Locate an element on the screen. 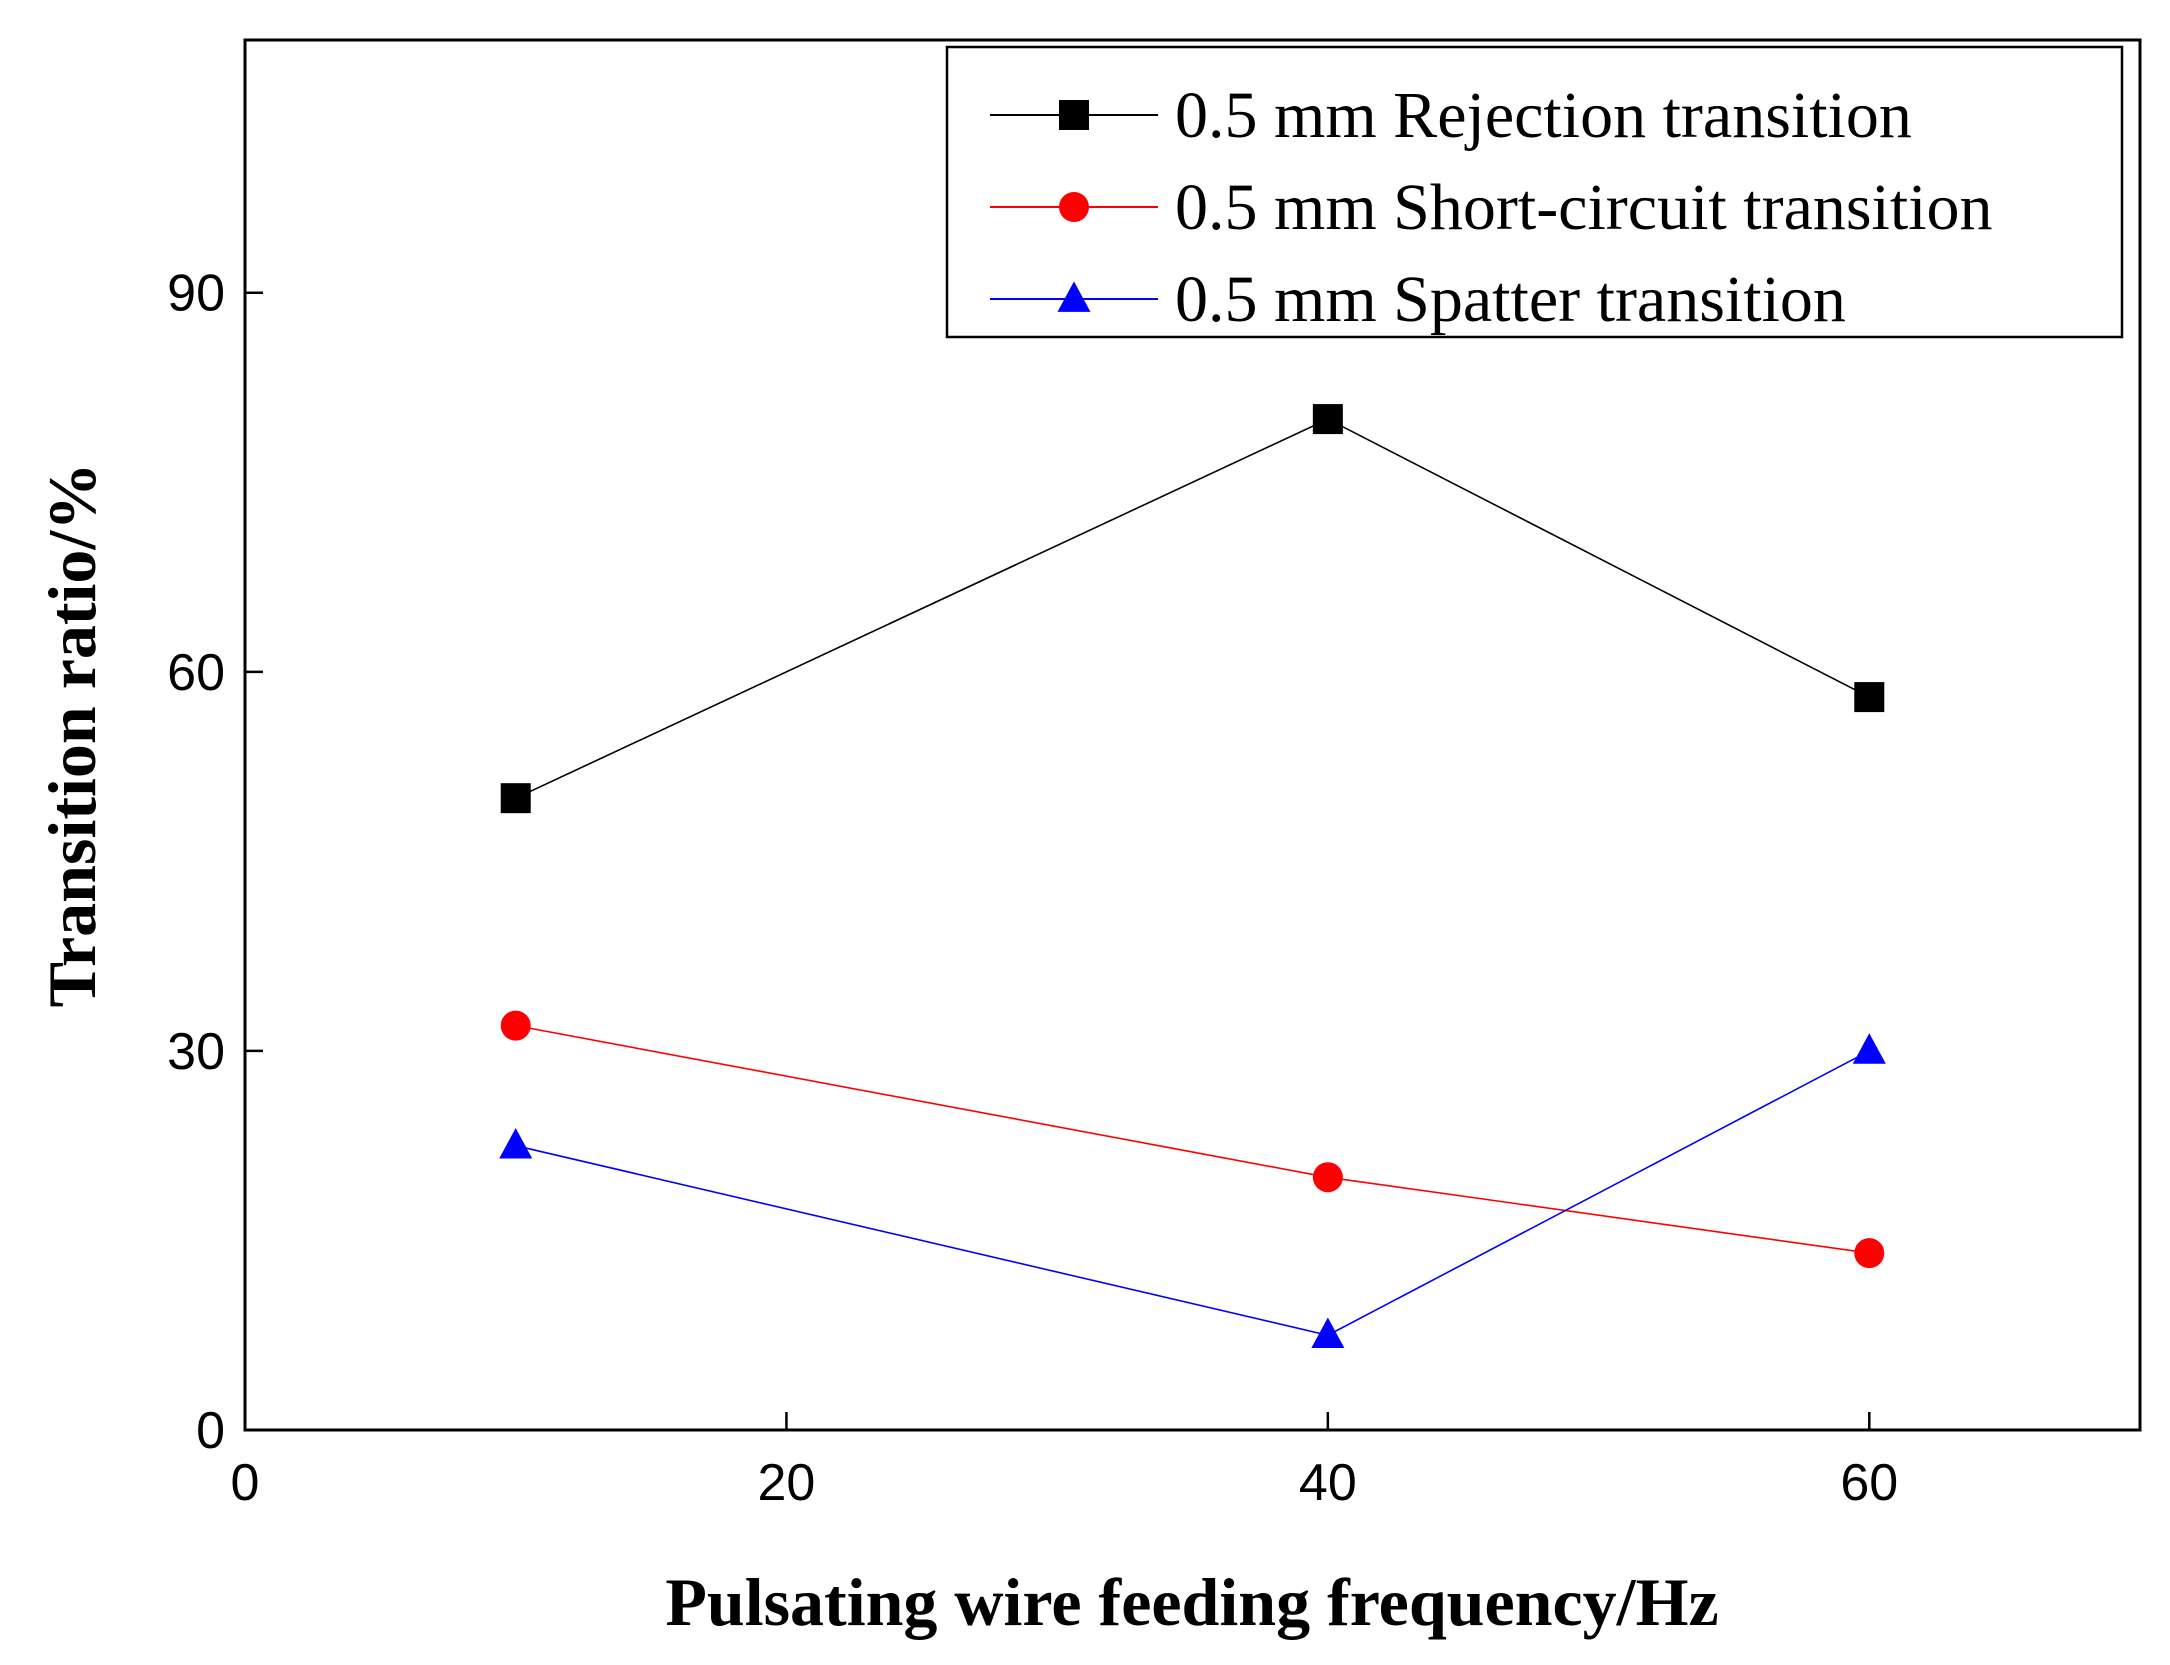 The height and width of the screenshot is (1665, 2170). x-axis-title: Pulsating wire feeding frequency/Hz is located at coordinates (1191, 1602).